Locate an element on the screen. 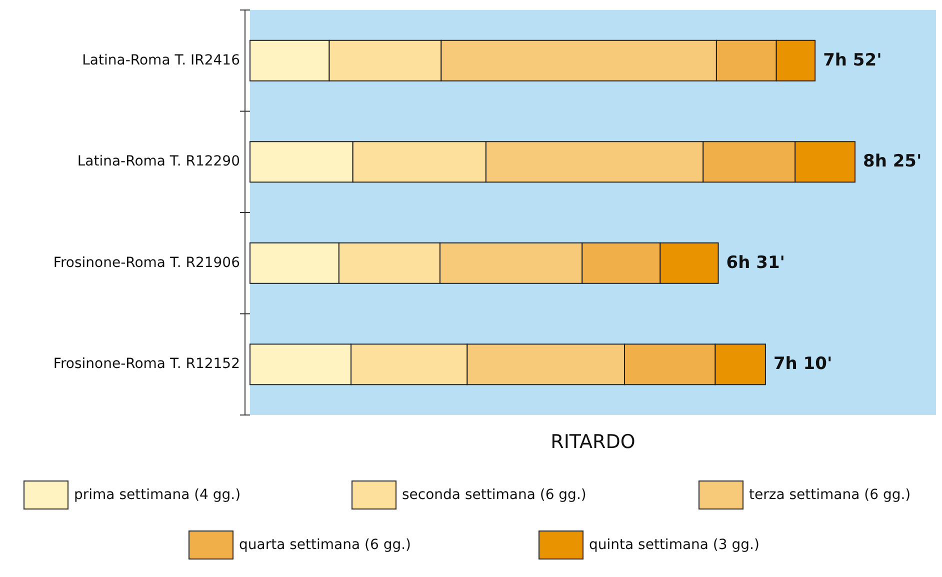  y-tick-label: Latina-Roma T. IR2416 is located at coordinates (161, 60).